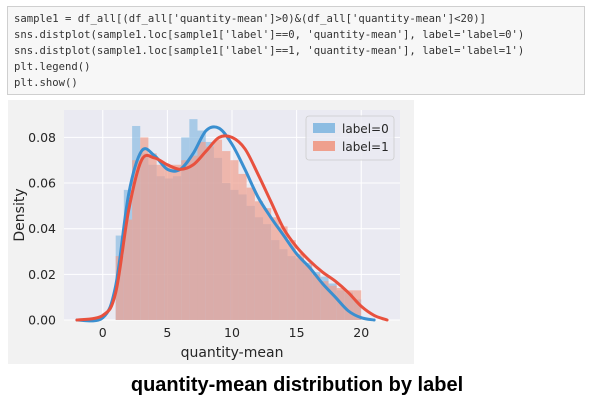 The image size is (594, 420). What do you see at coordinates (232, 332) in the screenshot?
I see `x-tick-label: 10` at bounding box center [232, 332].